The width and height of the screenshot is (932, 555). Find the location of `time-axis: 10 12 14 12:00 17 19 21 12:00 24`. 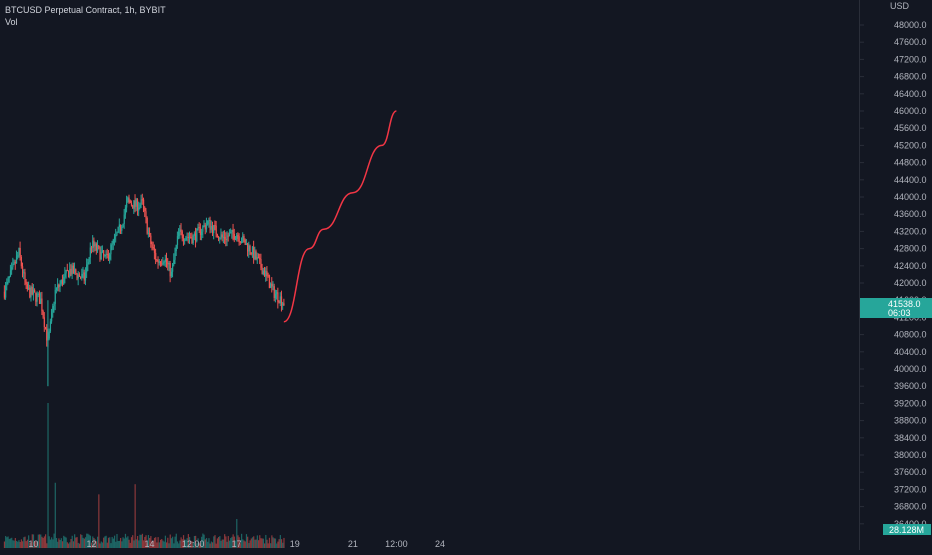

time-axis: 10 12 14 12:00 17 19 21 12:00 24 is located at coordinates (236, 544).